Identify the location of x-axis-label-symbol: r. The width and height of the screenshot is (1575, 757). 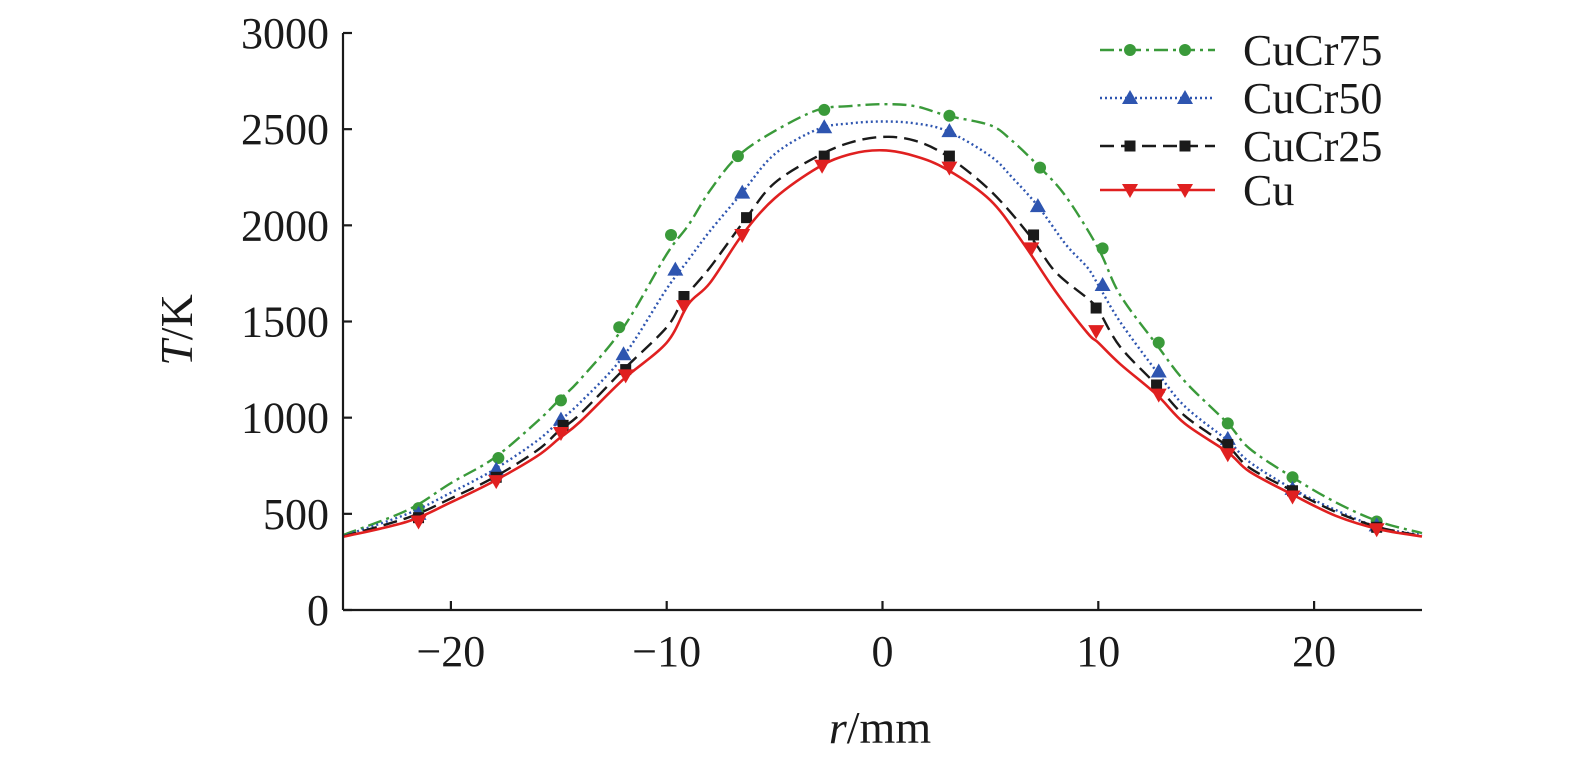
(838, 727).